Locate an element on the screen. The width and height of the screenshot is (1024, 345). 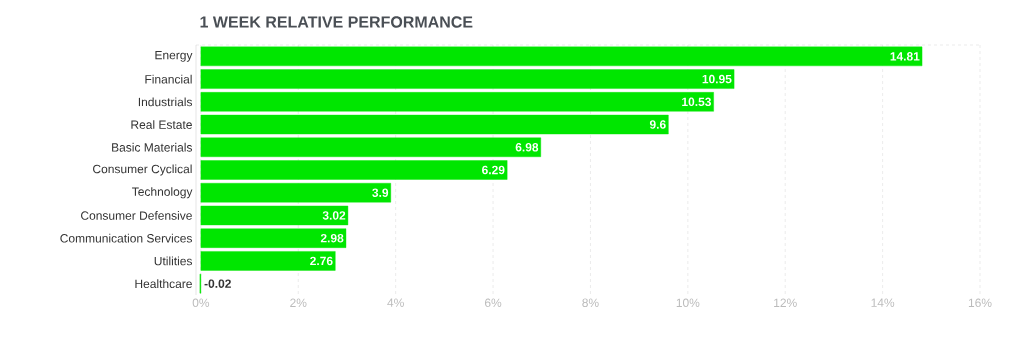
y-tick-label: Financial is located at coordinates (168, 79).